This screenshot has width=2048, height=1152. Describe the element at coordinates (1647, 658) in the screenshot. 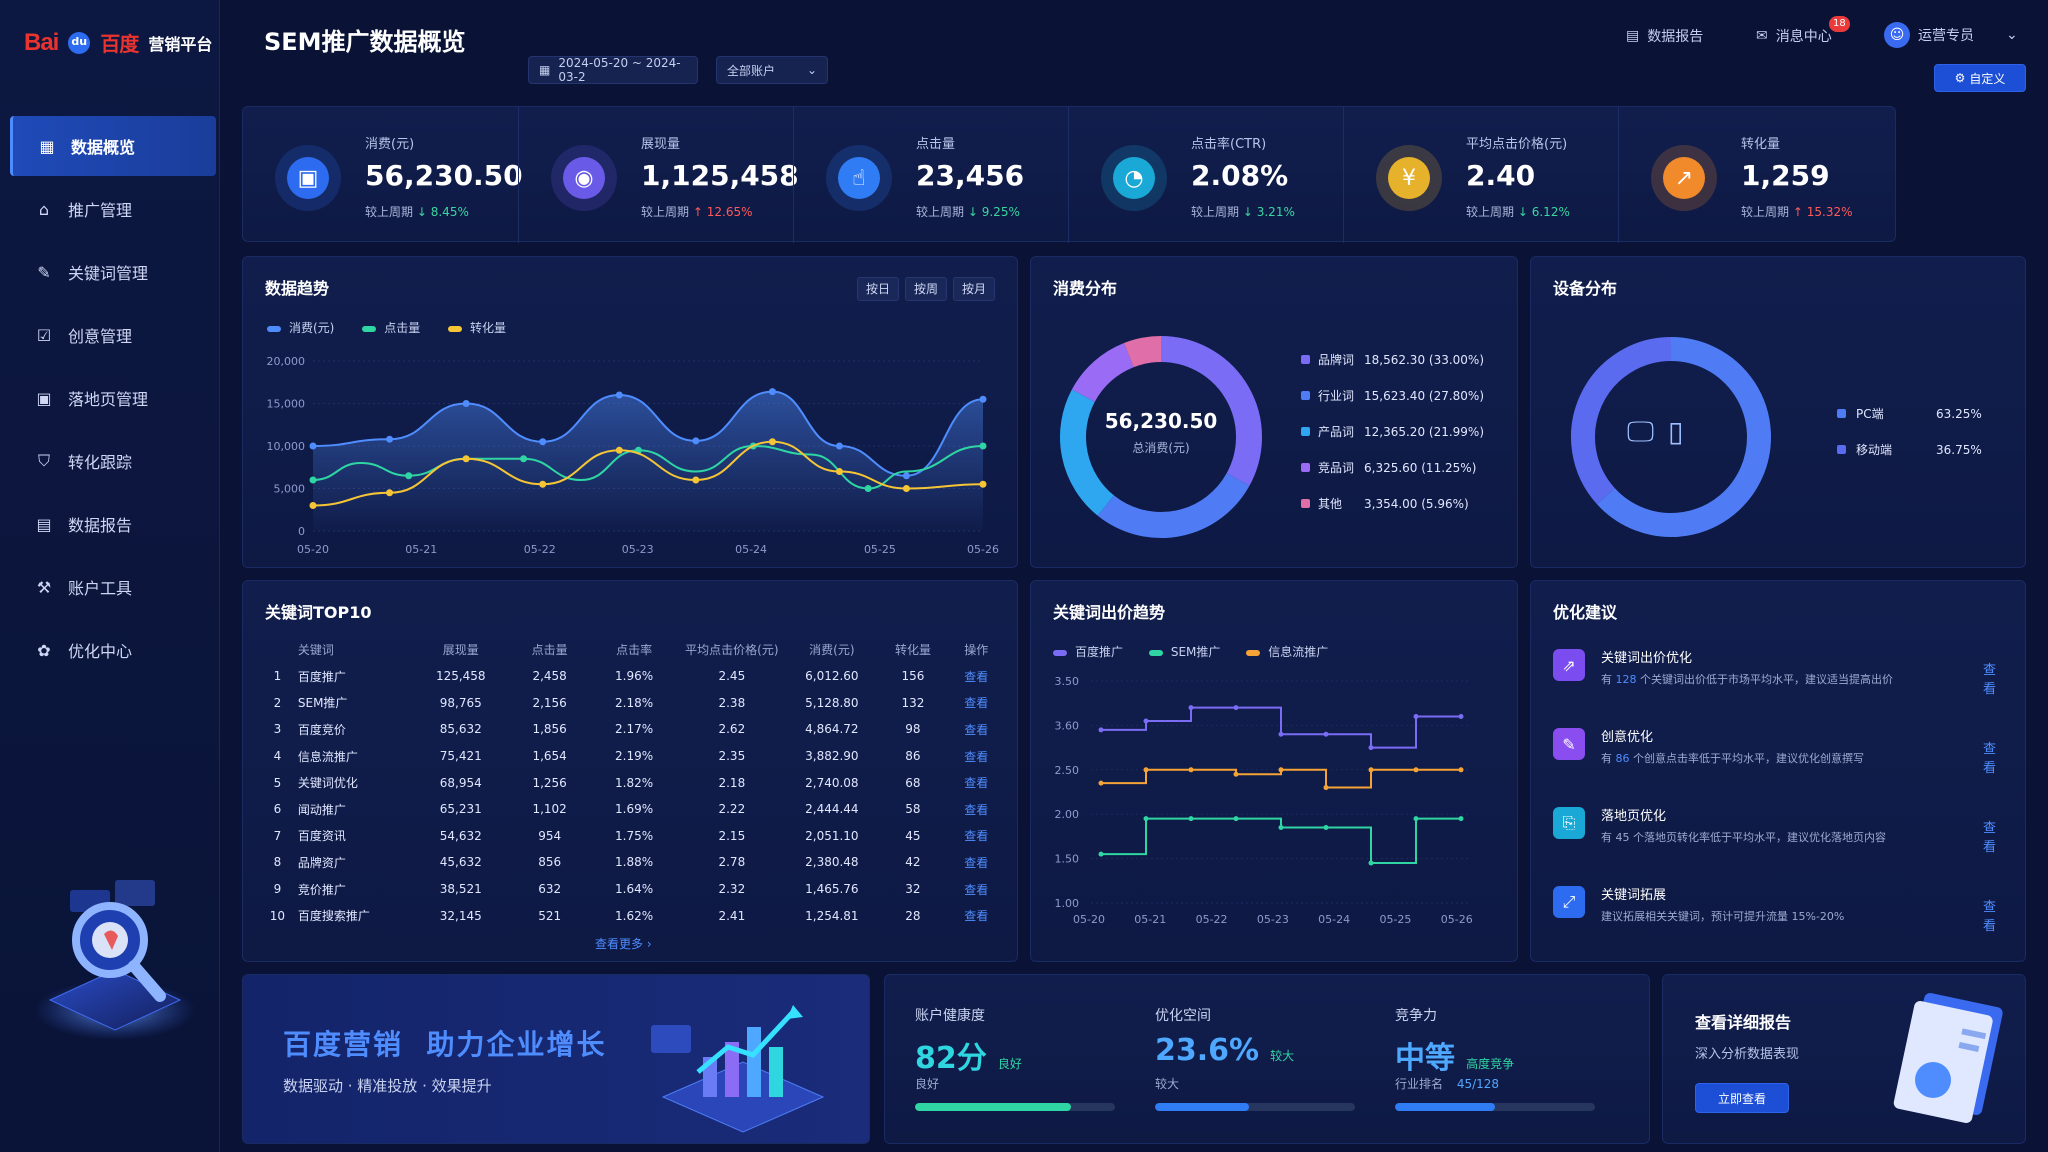

I see `suggestion-title: 关键词出价优化` at that location.